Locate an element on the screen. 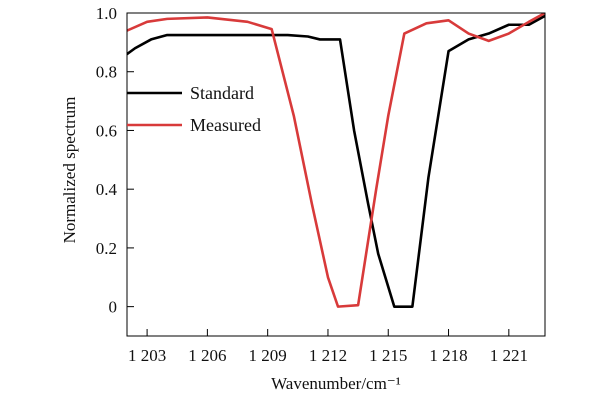  legend-label-measured: Measured is located at coordinates (225, 125).